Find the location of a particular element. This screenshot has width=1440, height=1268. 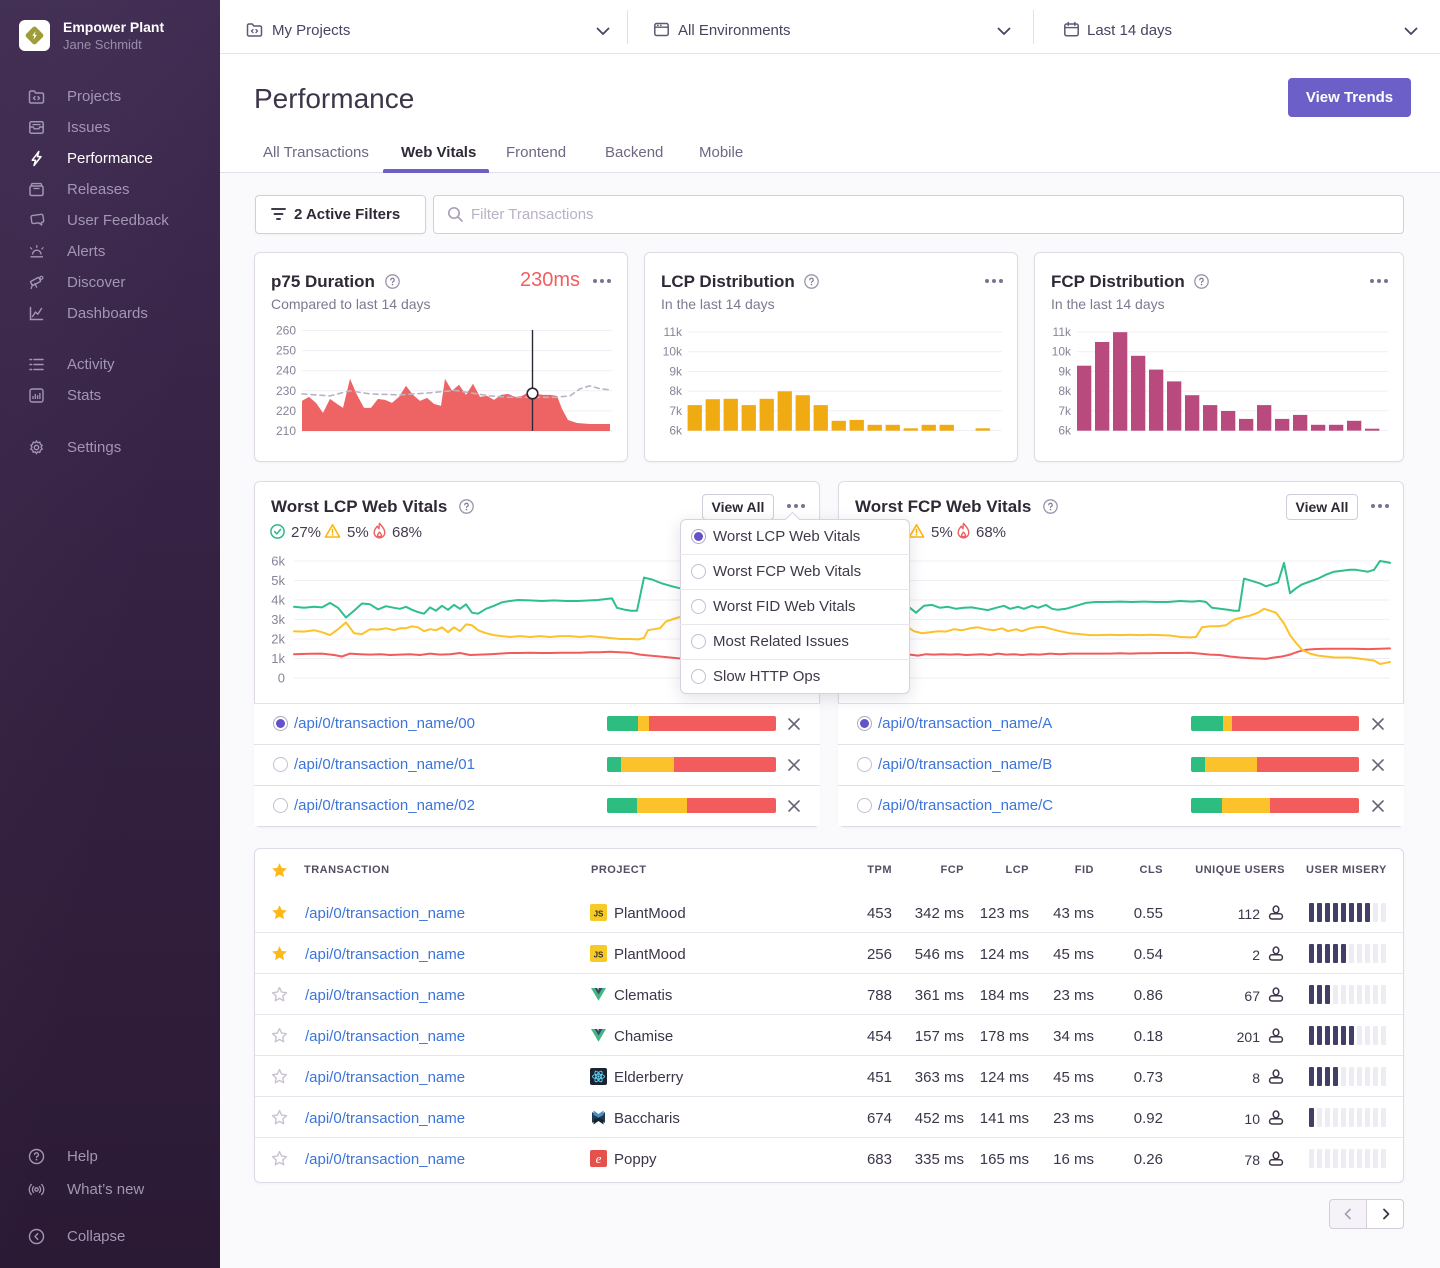

svg-text: 260 is located at coordinates (286, 331).